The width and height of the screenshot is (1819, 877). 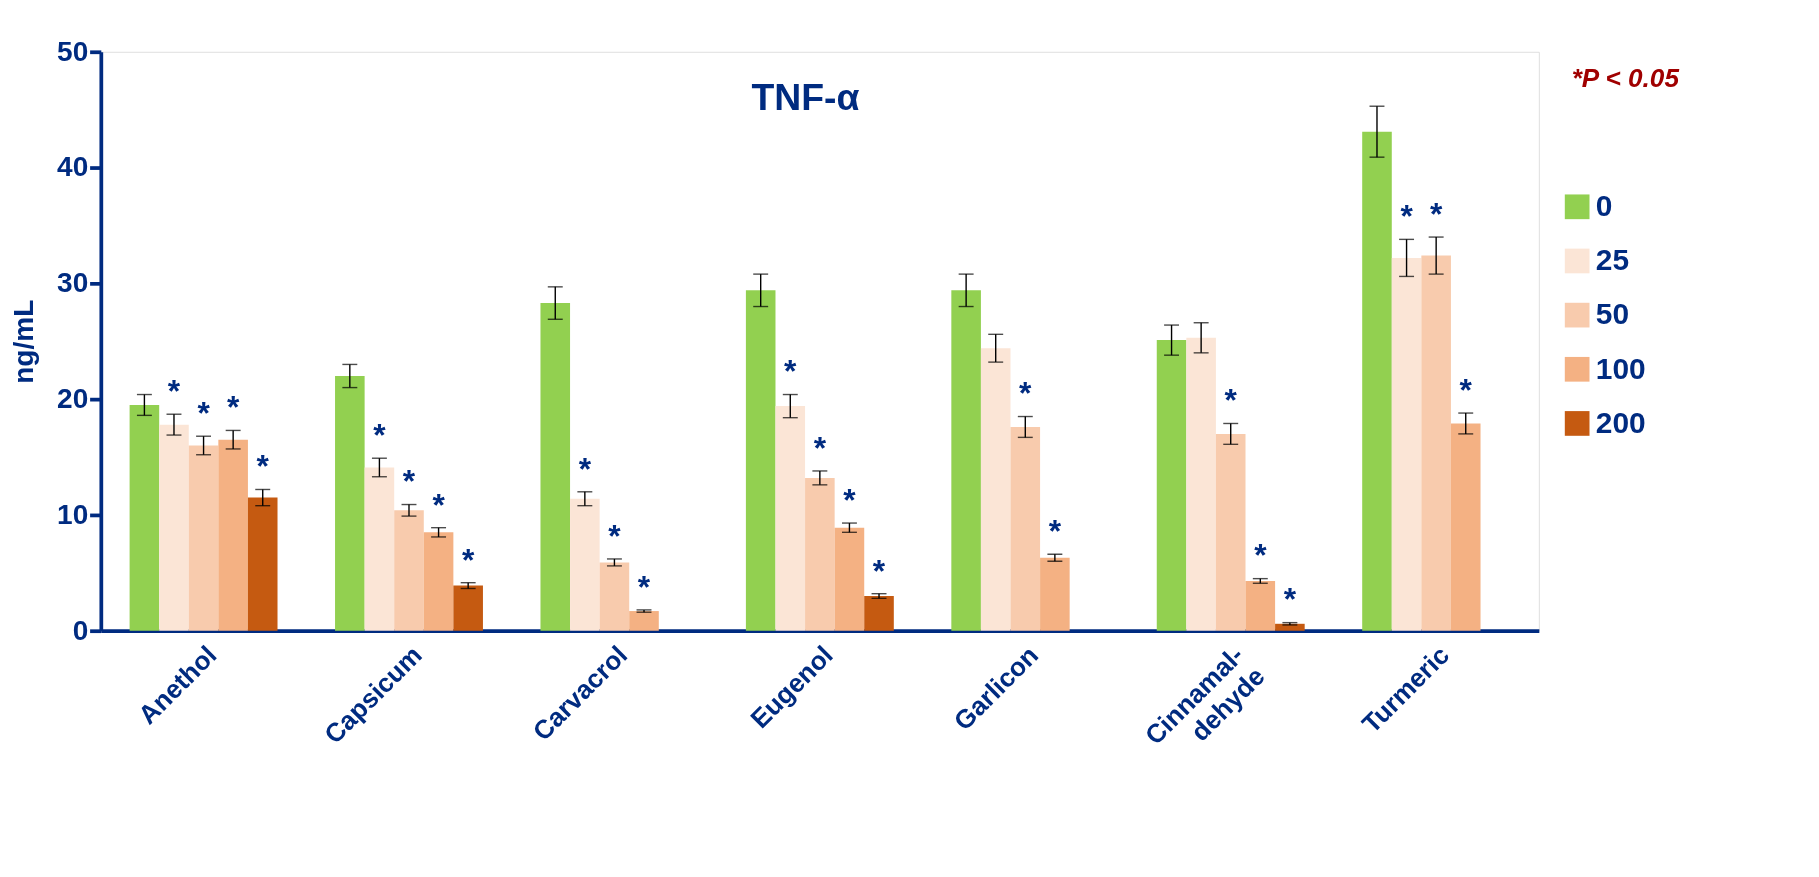 I want to click on y-tick-label: 50, so click(x=73, y=51).